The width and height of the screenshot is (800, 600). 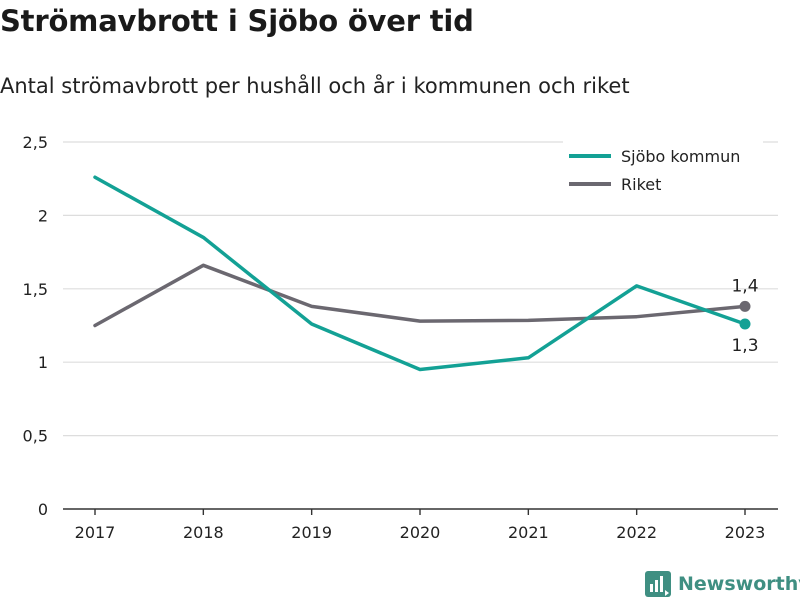 I want to click on y-tick-label: 0, so click(x=43, y=509).